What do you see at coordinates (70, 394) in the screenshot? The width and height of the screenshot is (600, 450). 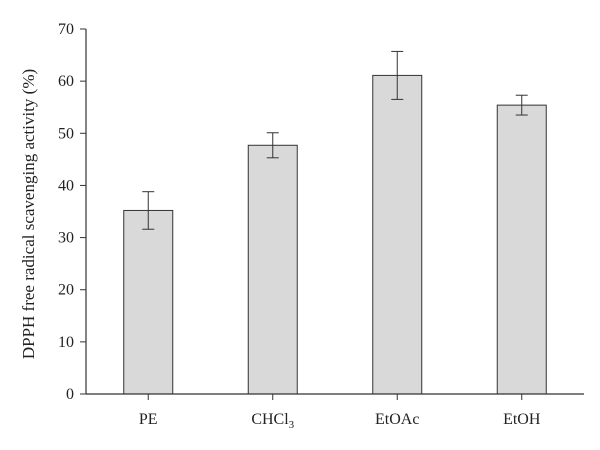 I see `y-tick-label: 0` at bounding box center [70, 394].